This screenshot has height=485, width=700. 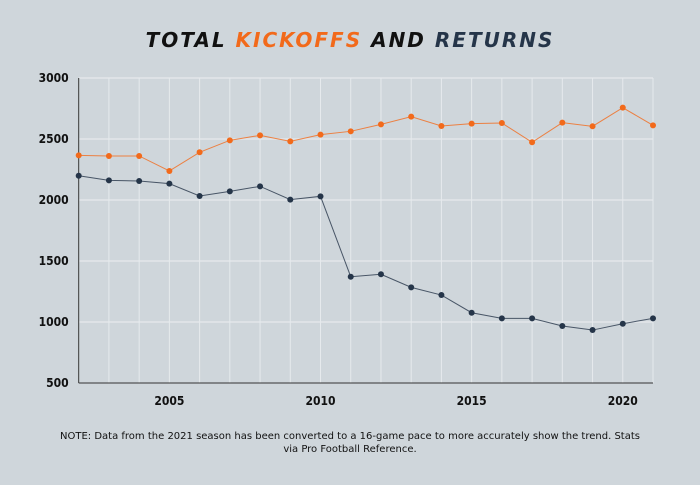 What do you see at coordinates (57, 383) in the screenshot?
I see `y-tick-label: 500` at bounding box center [57, 383].